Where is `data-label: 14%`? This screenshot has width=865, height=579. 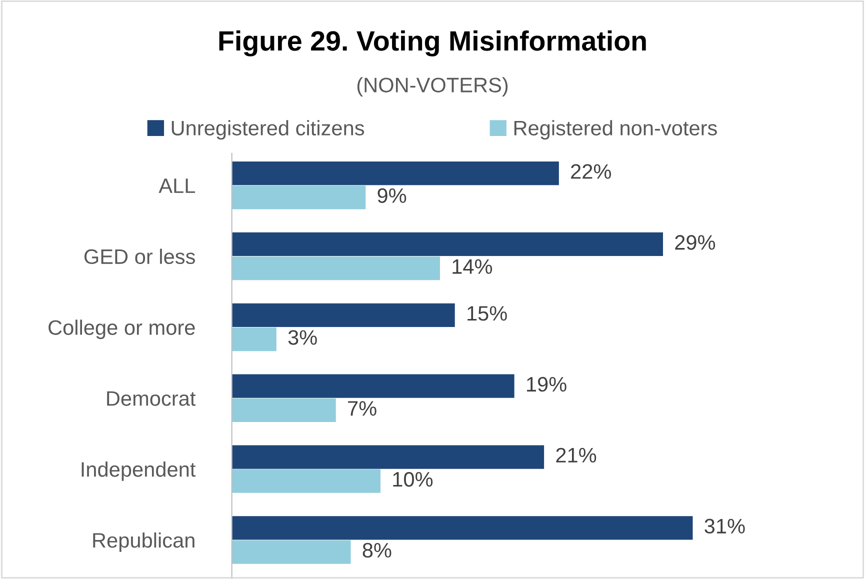 data-label: 14% is located at coordinates (472, 266).